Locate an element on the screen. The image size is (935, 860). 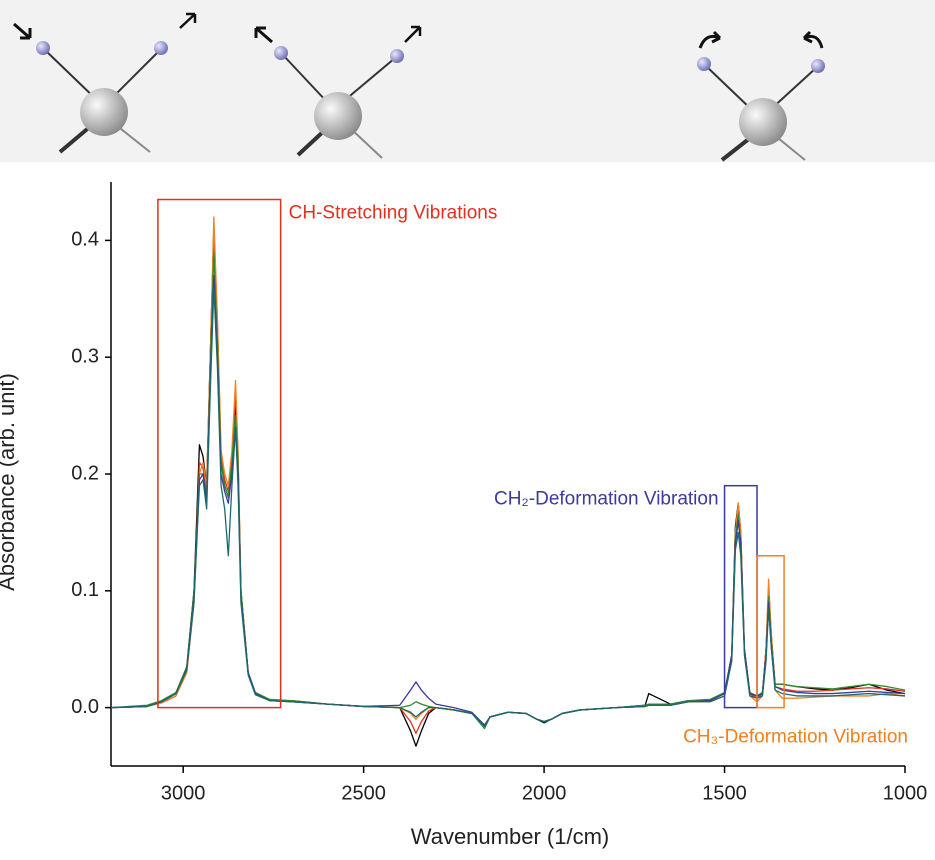
molecule-symmetric is located at coordinates (105, 83).